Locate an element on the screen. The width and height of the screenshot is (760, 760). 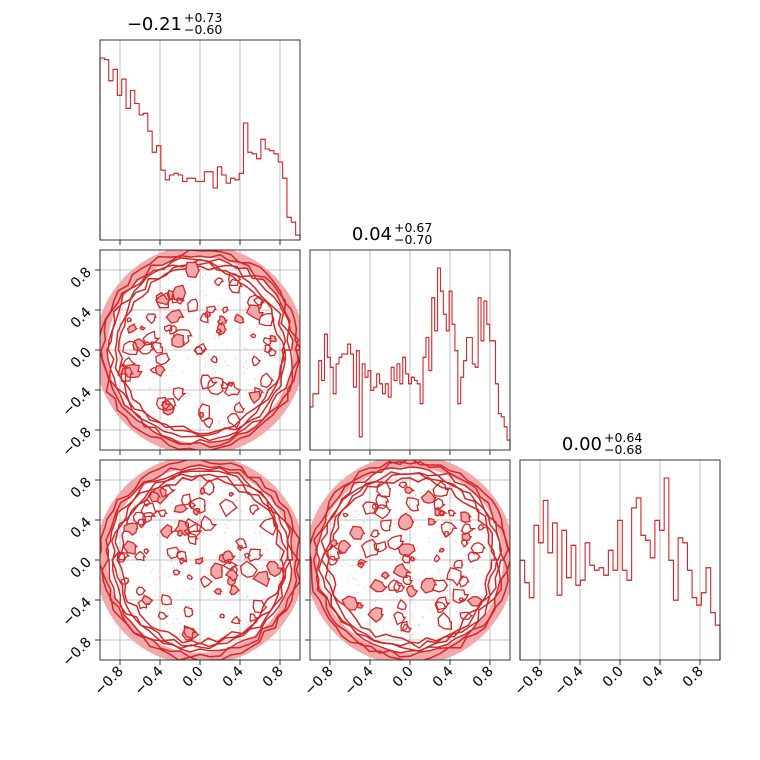
y-tick-label: −0.8 is located at coordinates (76, 442).